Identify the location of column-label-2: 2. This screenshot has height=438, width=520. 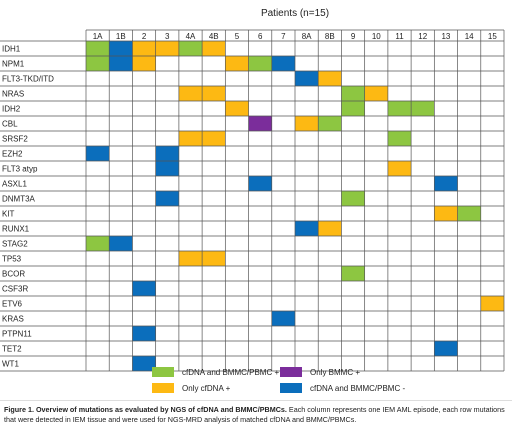
(144, 36).